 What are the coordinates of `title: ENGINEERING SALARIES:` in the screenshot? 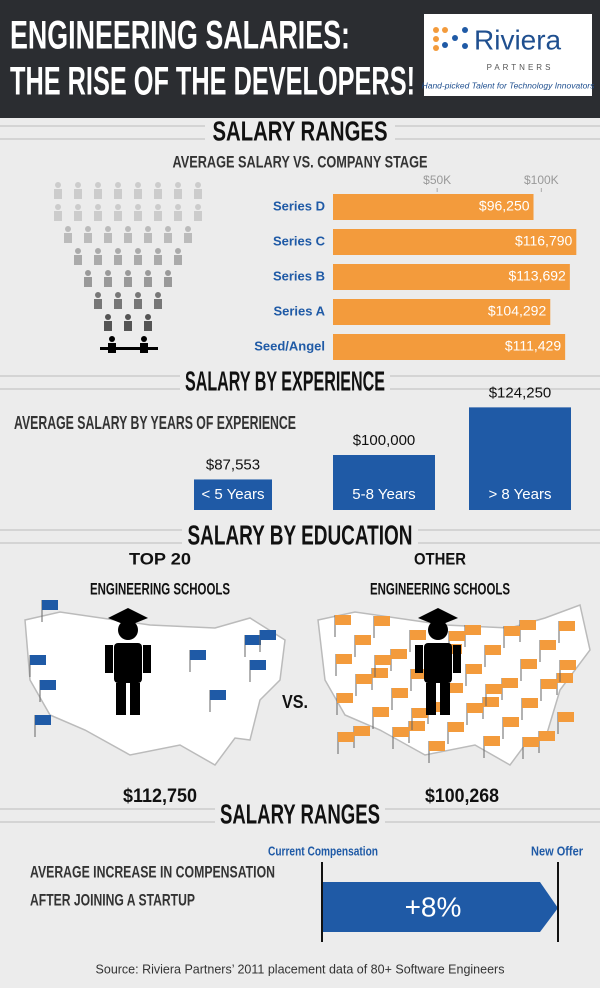 It's located at (180, 36).